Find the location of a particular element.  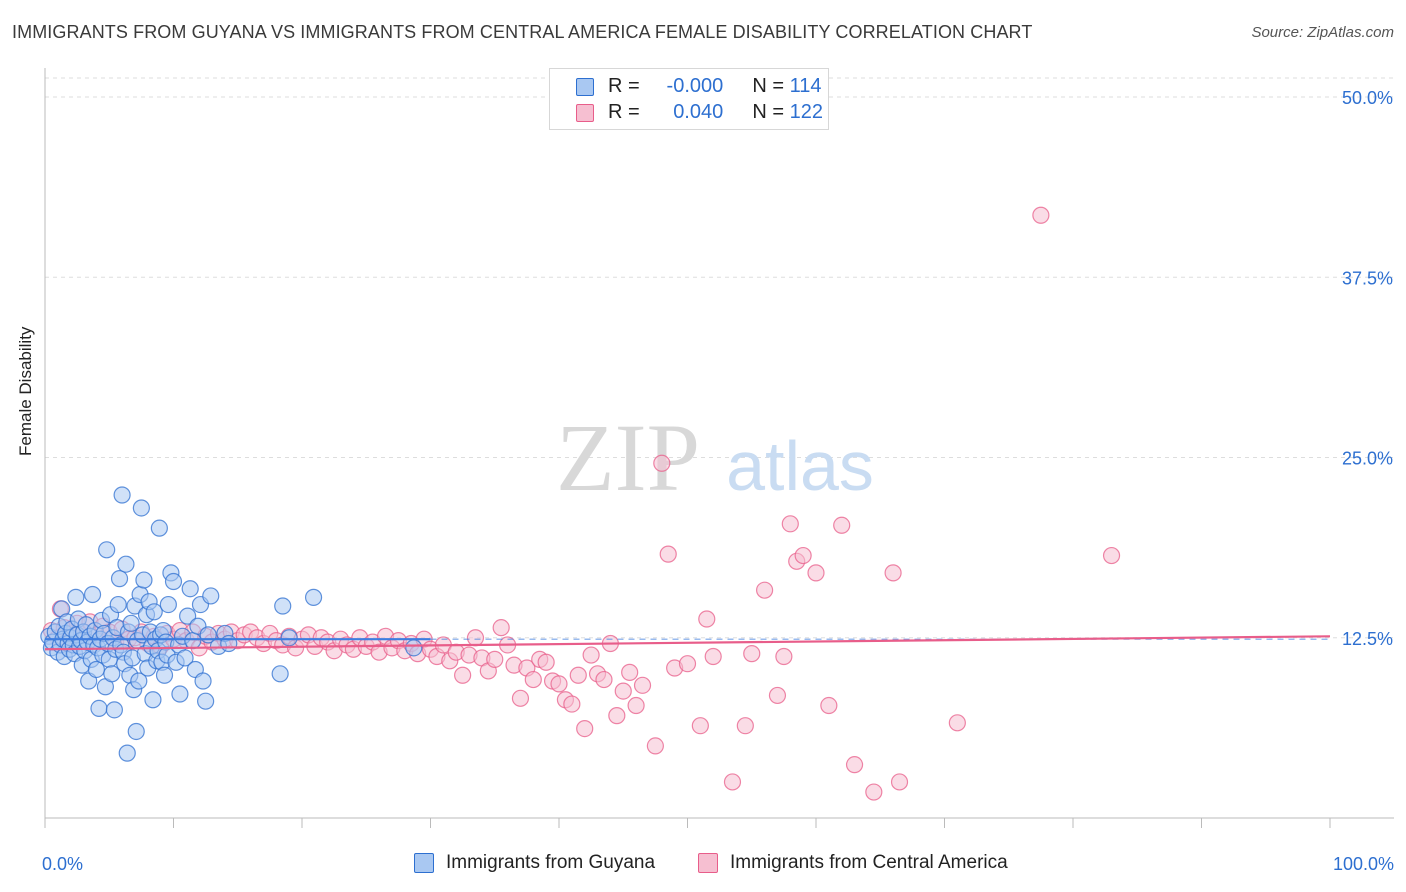

y-tick-label: 37.5% is located at coordinates (1367, 278).